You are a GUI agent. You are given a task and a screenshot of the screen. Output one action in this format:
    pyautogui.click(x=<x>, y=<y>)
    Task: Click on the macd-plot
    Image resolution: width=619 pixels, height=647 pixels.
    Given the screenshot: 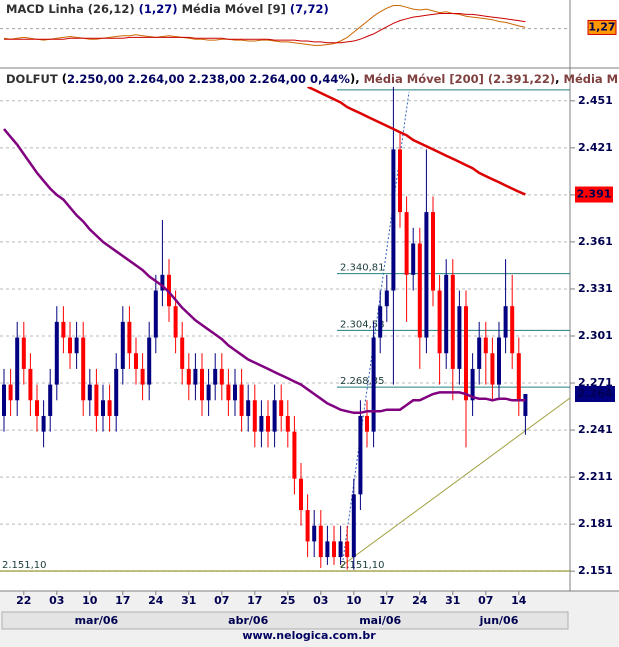 What is the action you would take?
    pyautogui.click(x=285, y=25)
    